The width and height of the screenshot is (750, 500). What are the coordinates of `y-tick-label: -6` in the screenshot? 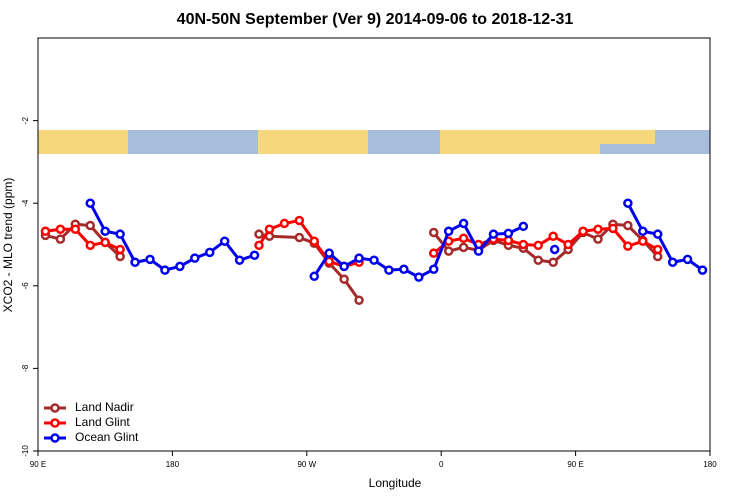 It's located at (25, 286).